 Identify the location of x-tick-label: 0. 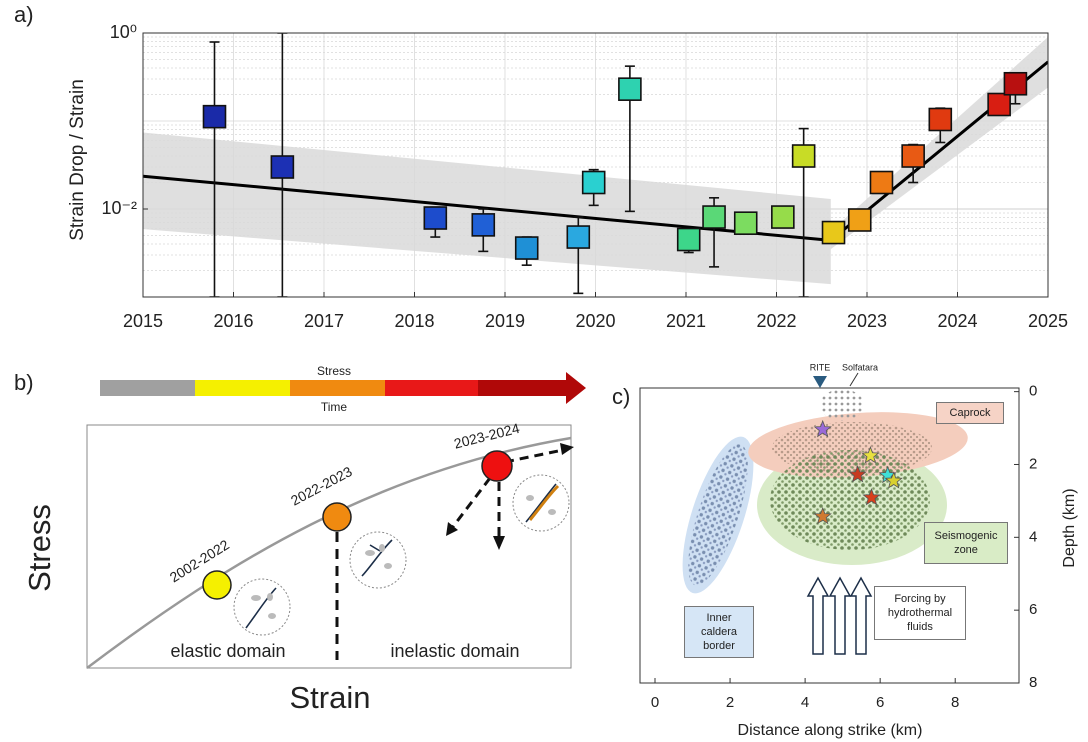
(655, 702).